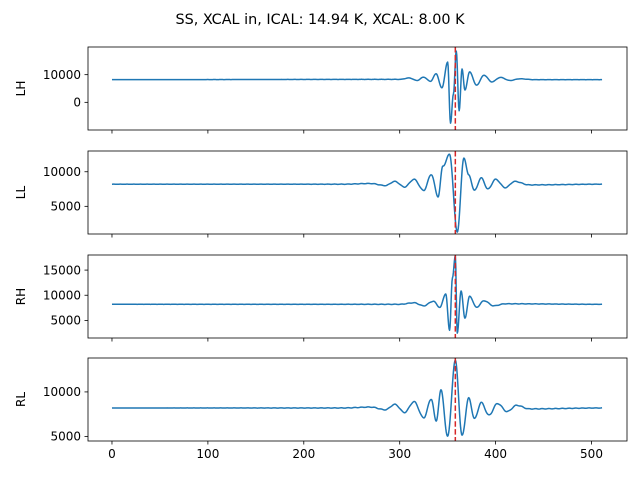 The width and height of the screenshot is (640, 480). What do you see at coordinates (21, 296) in the screenshot?
I see `ylabel: RH` at bounding box center [21, 296].